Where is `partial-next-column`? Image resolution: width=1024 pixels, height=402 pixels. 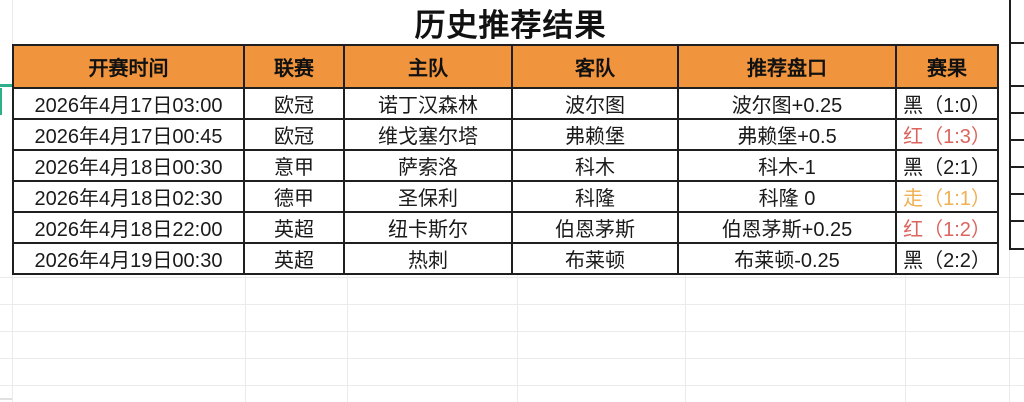
partial-next-column is located at coordinates (1016, 125).